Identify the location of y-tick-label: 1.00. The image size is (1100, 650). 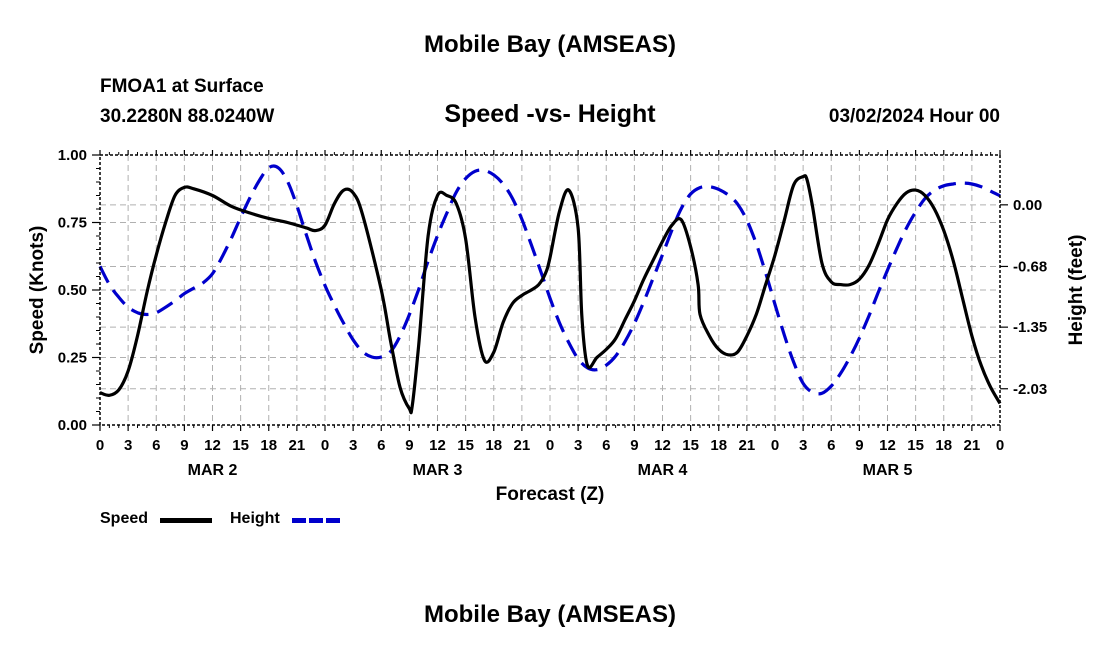
(72, 155).